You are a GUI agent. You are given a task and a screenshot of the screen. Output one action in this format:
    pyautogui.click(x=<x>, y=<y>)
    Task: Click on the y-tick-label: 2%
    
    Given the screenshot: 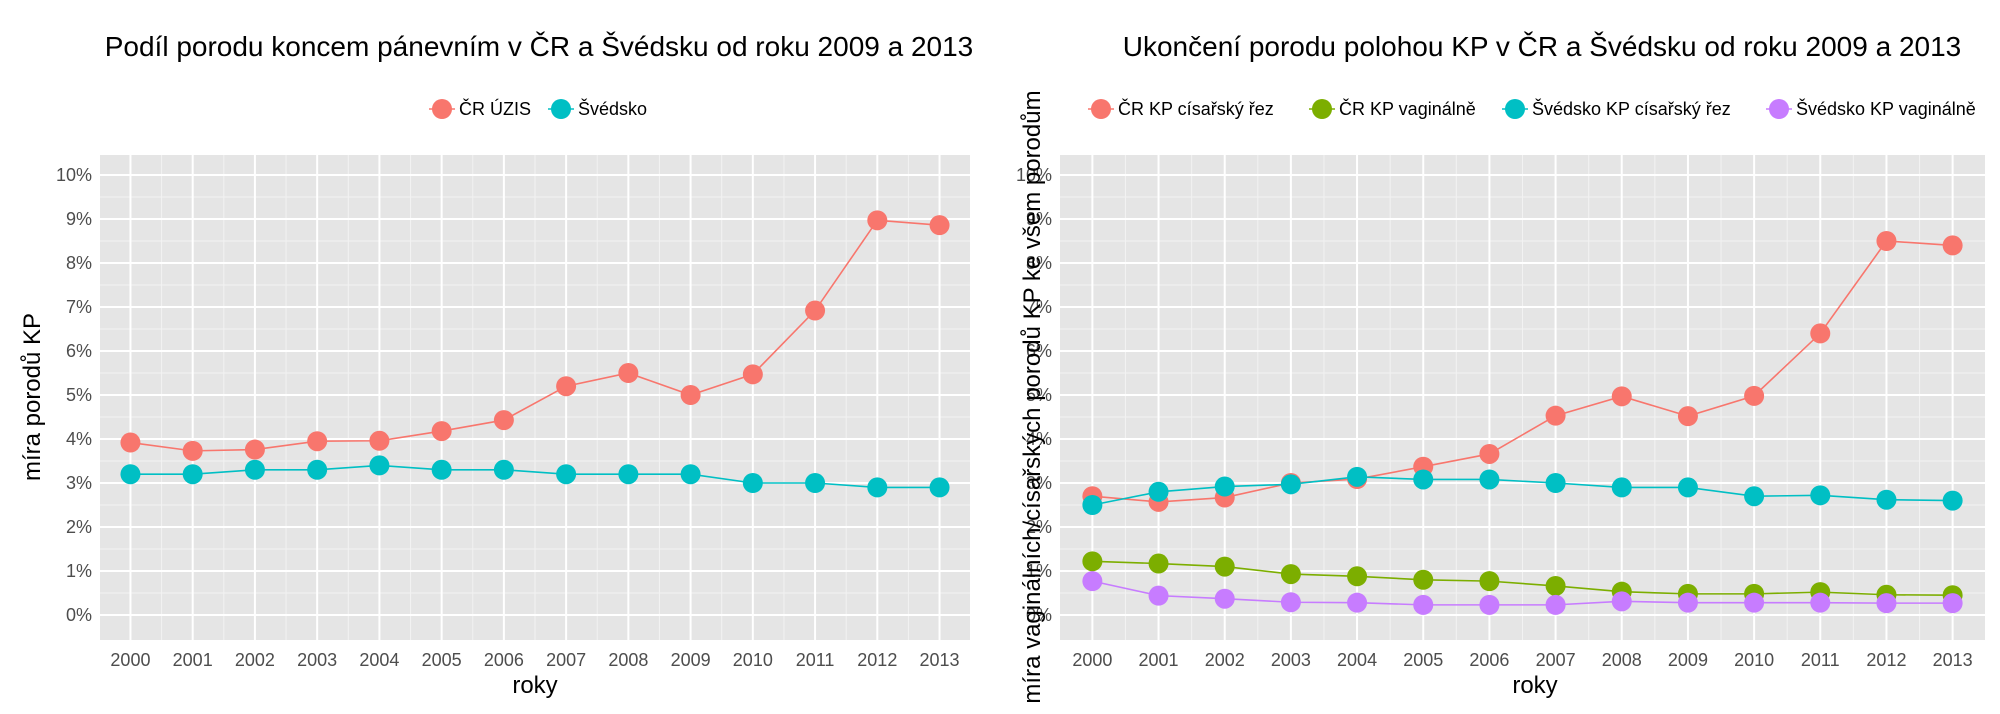 What is the action you would take?
    pyautogui.click(x=79, y=527)
    